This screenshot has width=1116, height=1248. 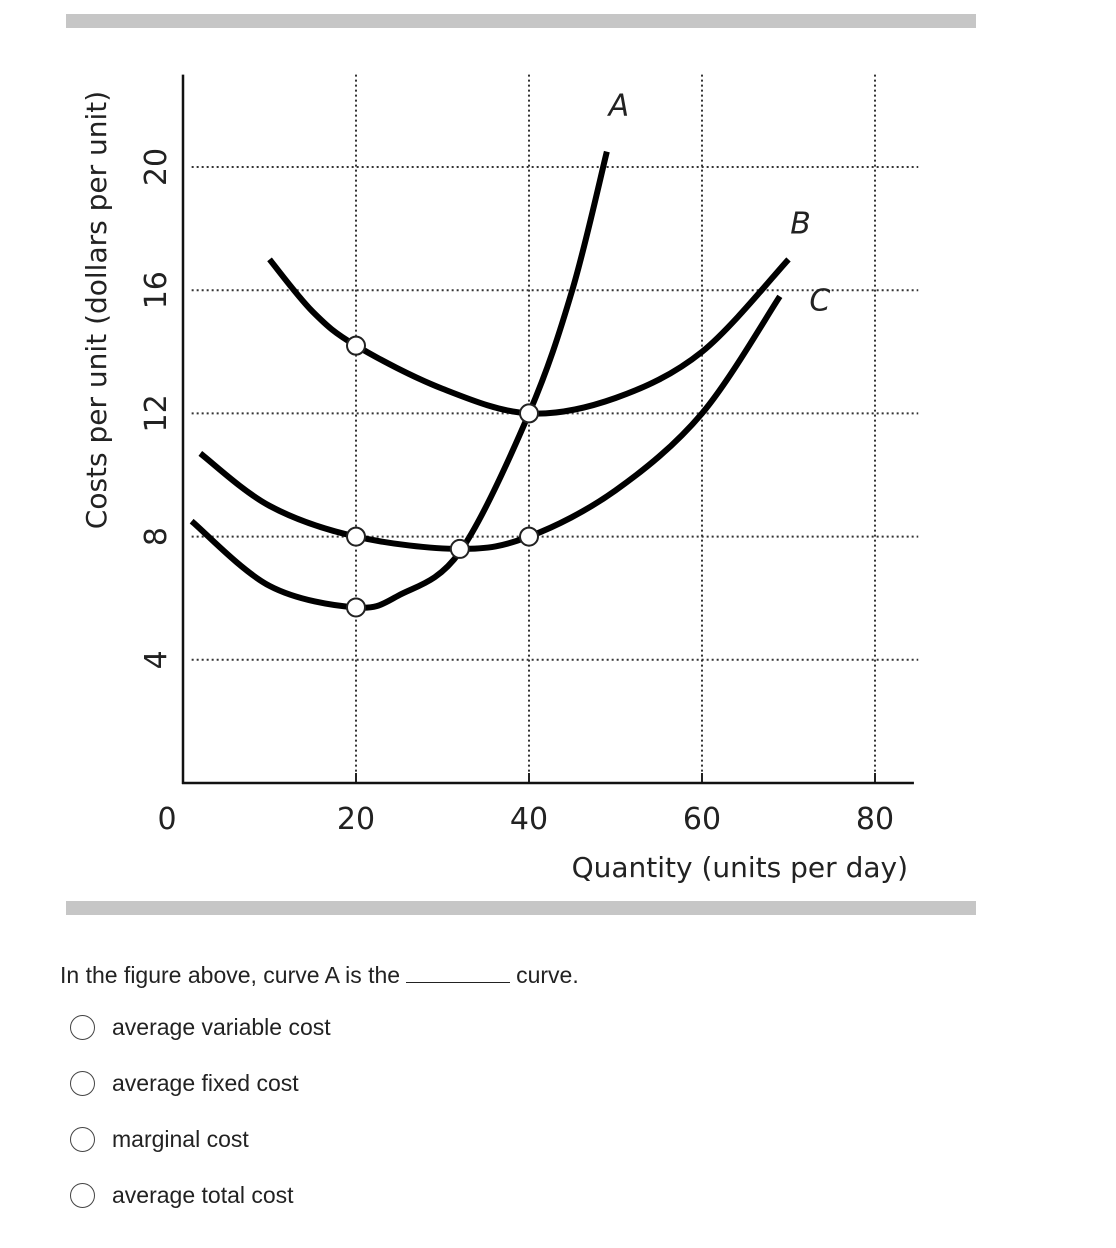 I want to click on top-divider, so click(x=521, y=21).